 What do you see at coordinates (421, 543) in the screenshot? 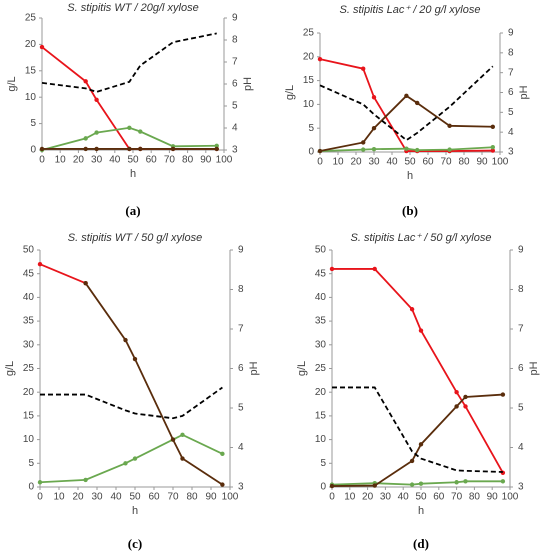
I see `caption: (d)` at bounding box center [421, 543].